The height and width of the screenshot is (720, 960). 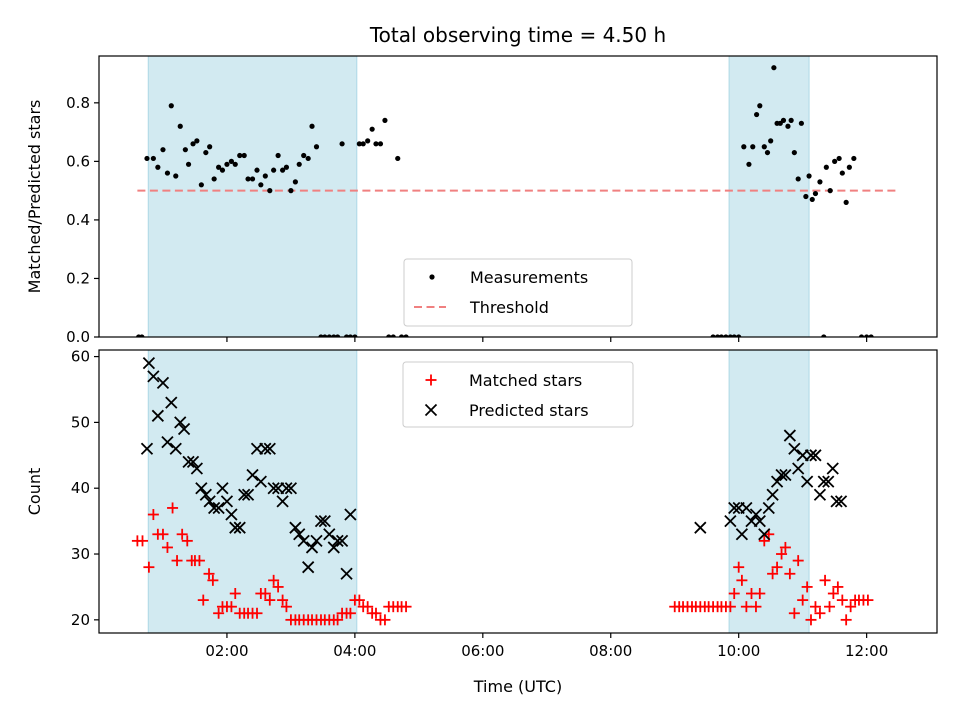 I want to click on legend-measurement-marker, so click(x=432, y=277).